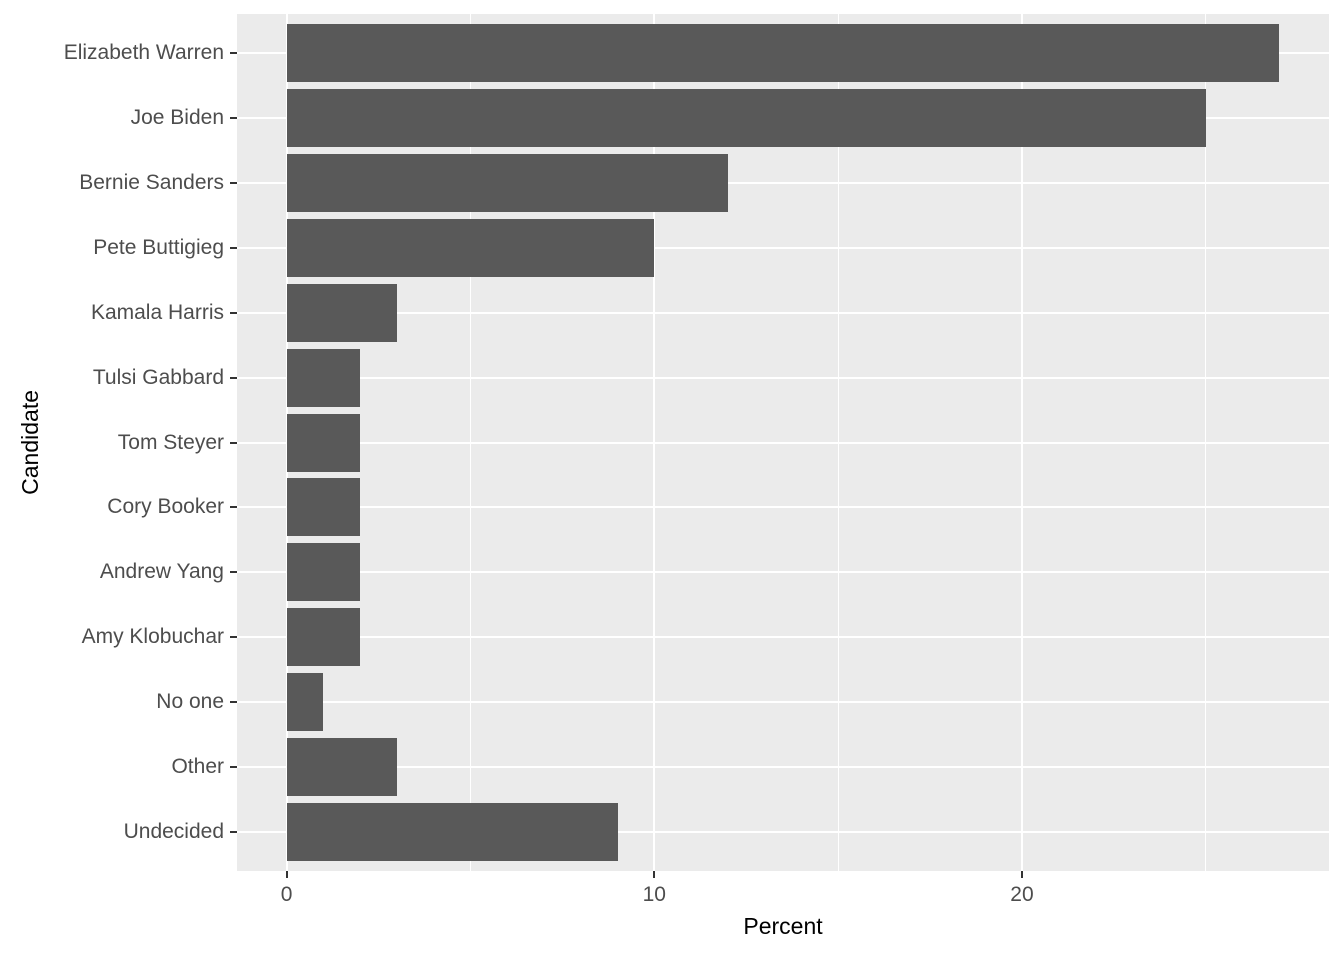 This screenshot has height=960, width=1344. Describe the element at coordinates (158, 247) in the screenshot. I see `y-axis-label: Pete Buttigieg` at that location.